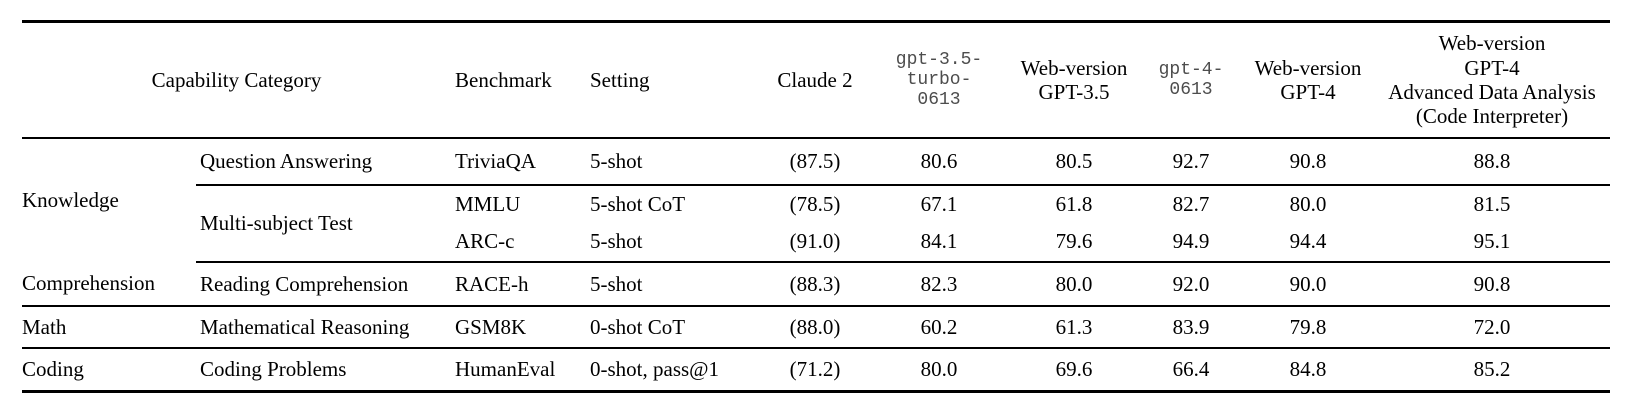  What do you see at coordinates (1191, 327) in the screenshot?
I see `score-cell-gpt-4-0613: 83.9` at bounding box center [1191, 327].